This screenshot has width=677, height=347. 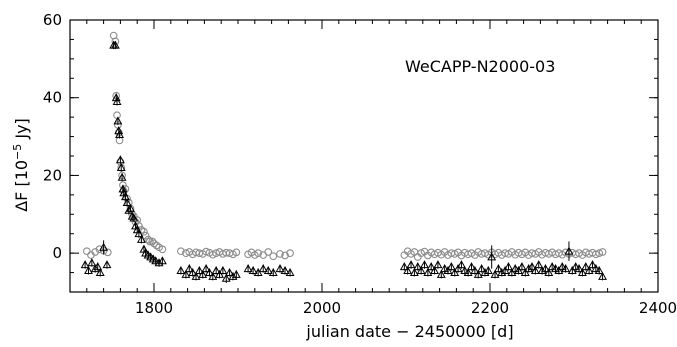 I want to click on y-axis-title-unit: Jy], so click(x=21, y=131).